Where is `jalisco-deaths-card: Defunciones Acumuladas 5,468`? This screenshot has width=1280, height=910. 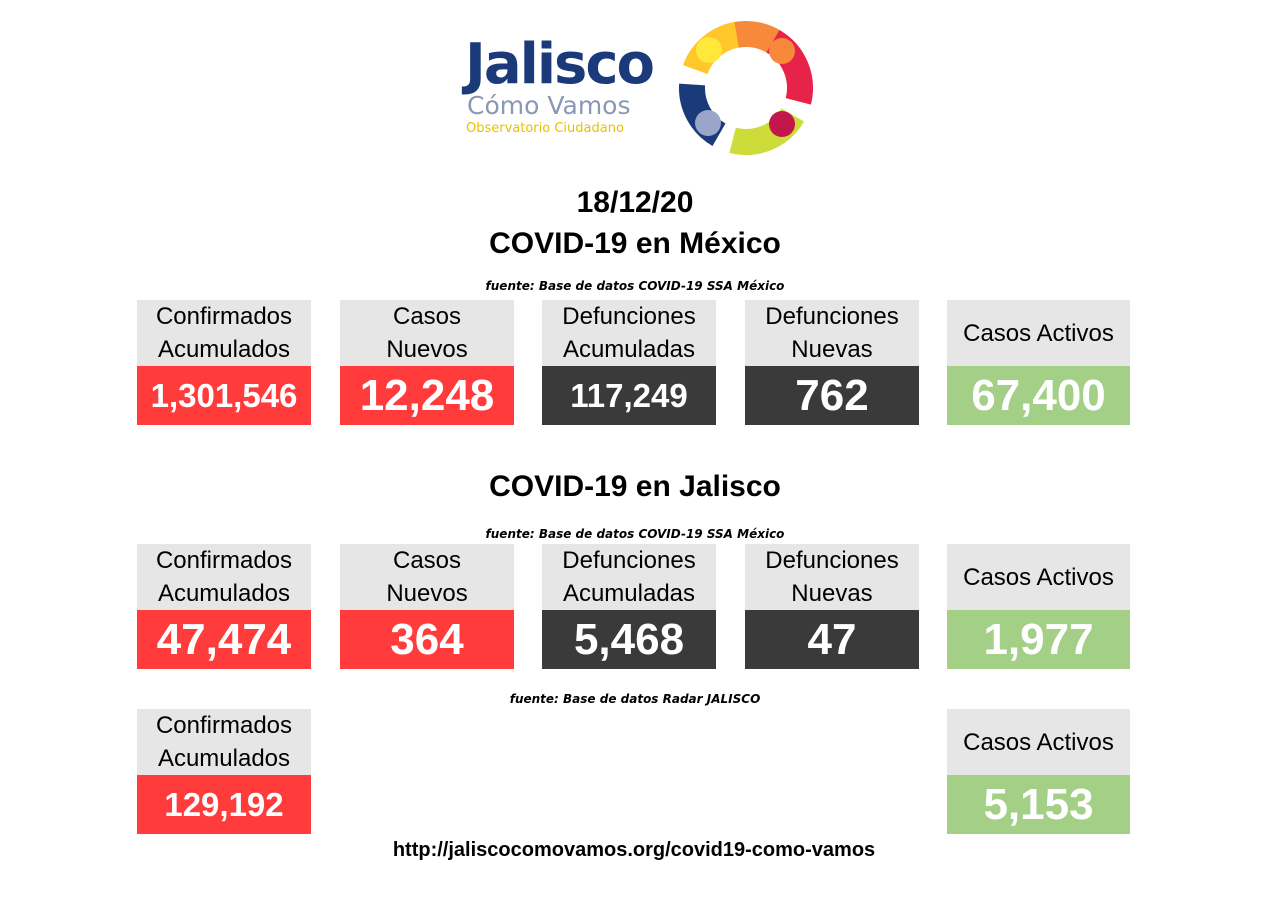
jalisco-deaths-card: Defunciones Acumuladas 5,468 is located at coordinates (629, 606).